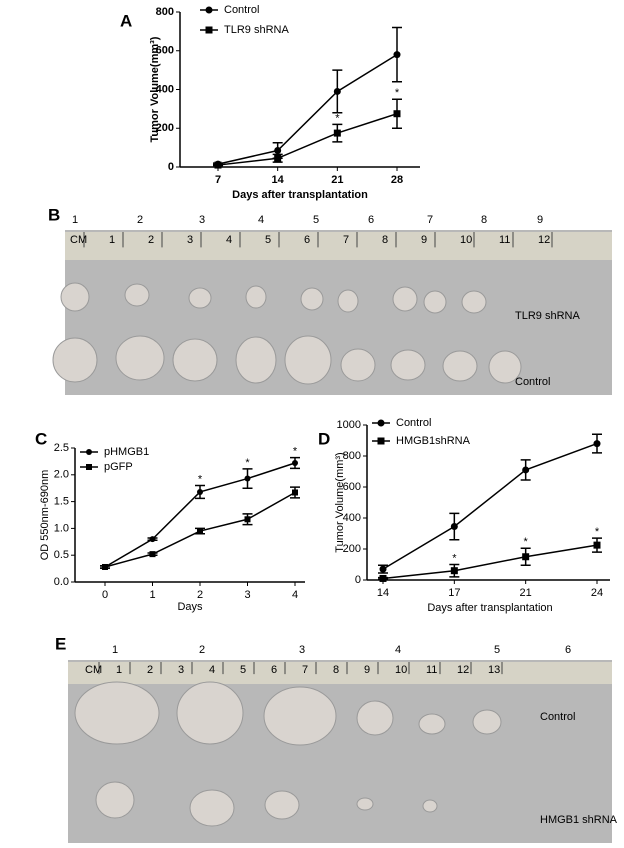 Image resolution: width=624 pixels, height=848 pixels. What do you see at coordinates (454, 593) in the screenshot?
I see `x-tick-label: 17` at bounding box center [454, 593].